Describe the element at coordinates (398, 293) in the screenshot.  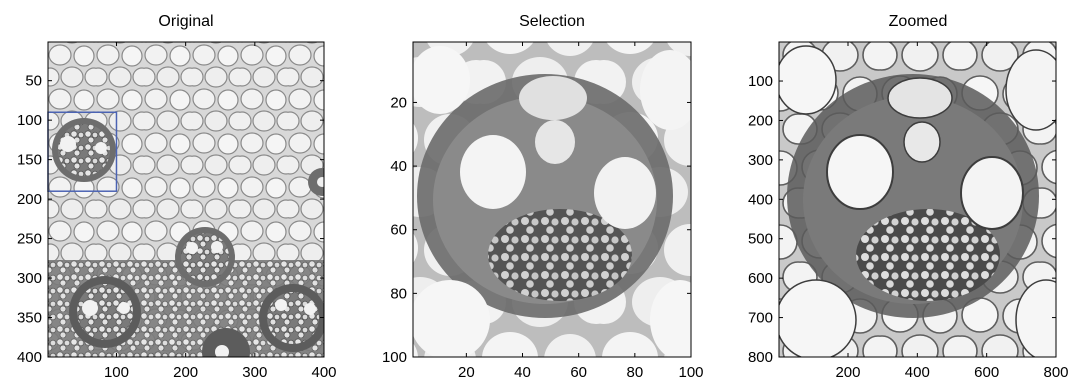
I see `y-tick-label: 80` at that location.